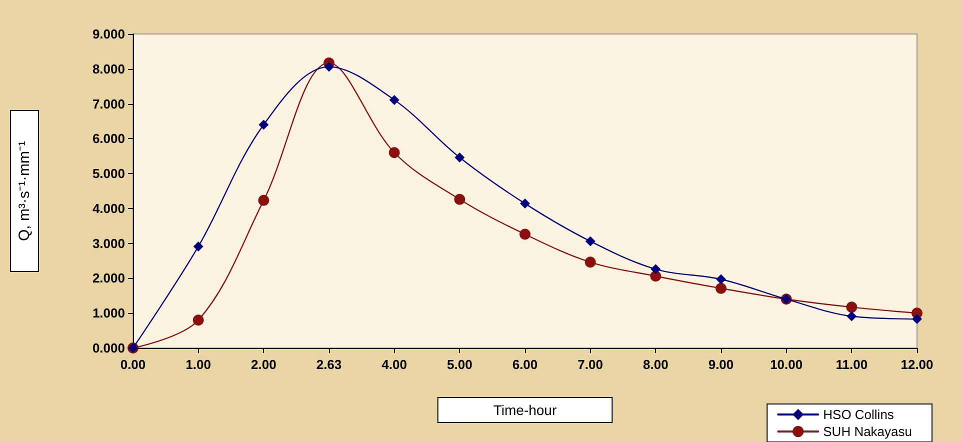 The height and width of the screenshot is (442, 962). Describe the element at coordinates (108, 278) in the screenshot. I see `y-tick-label: 2.000` at that location.